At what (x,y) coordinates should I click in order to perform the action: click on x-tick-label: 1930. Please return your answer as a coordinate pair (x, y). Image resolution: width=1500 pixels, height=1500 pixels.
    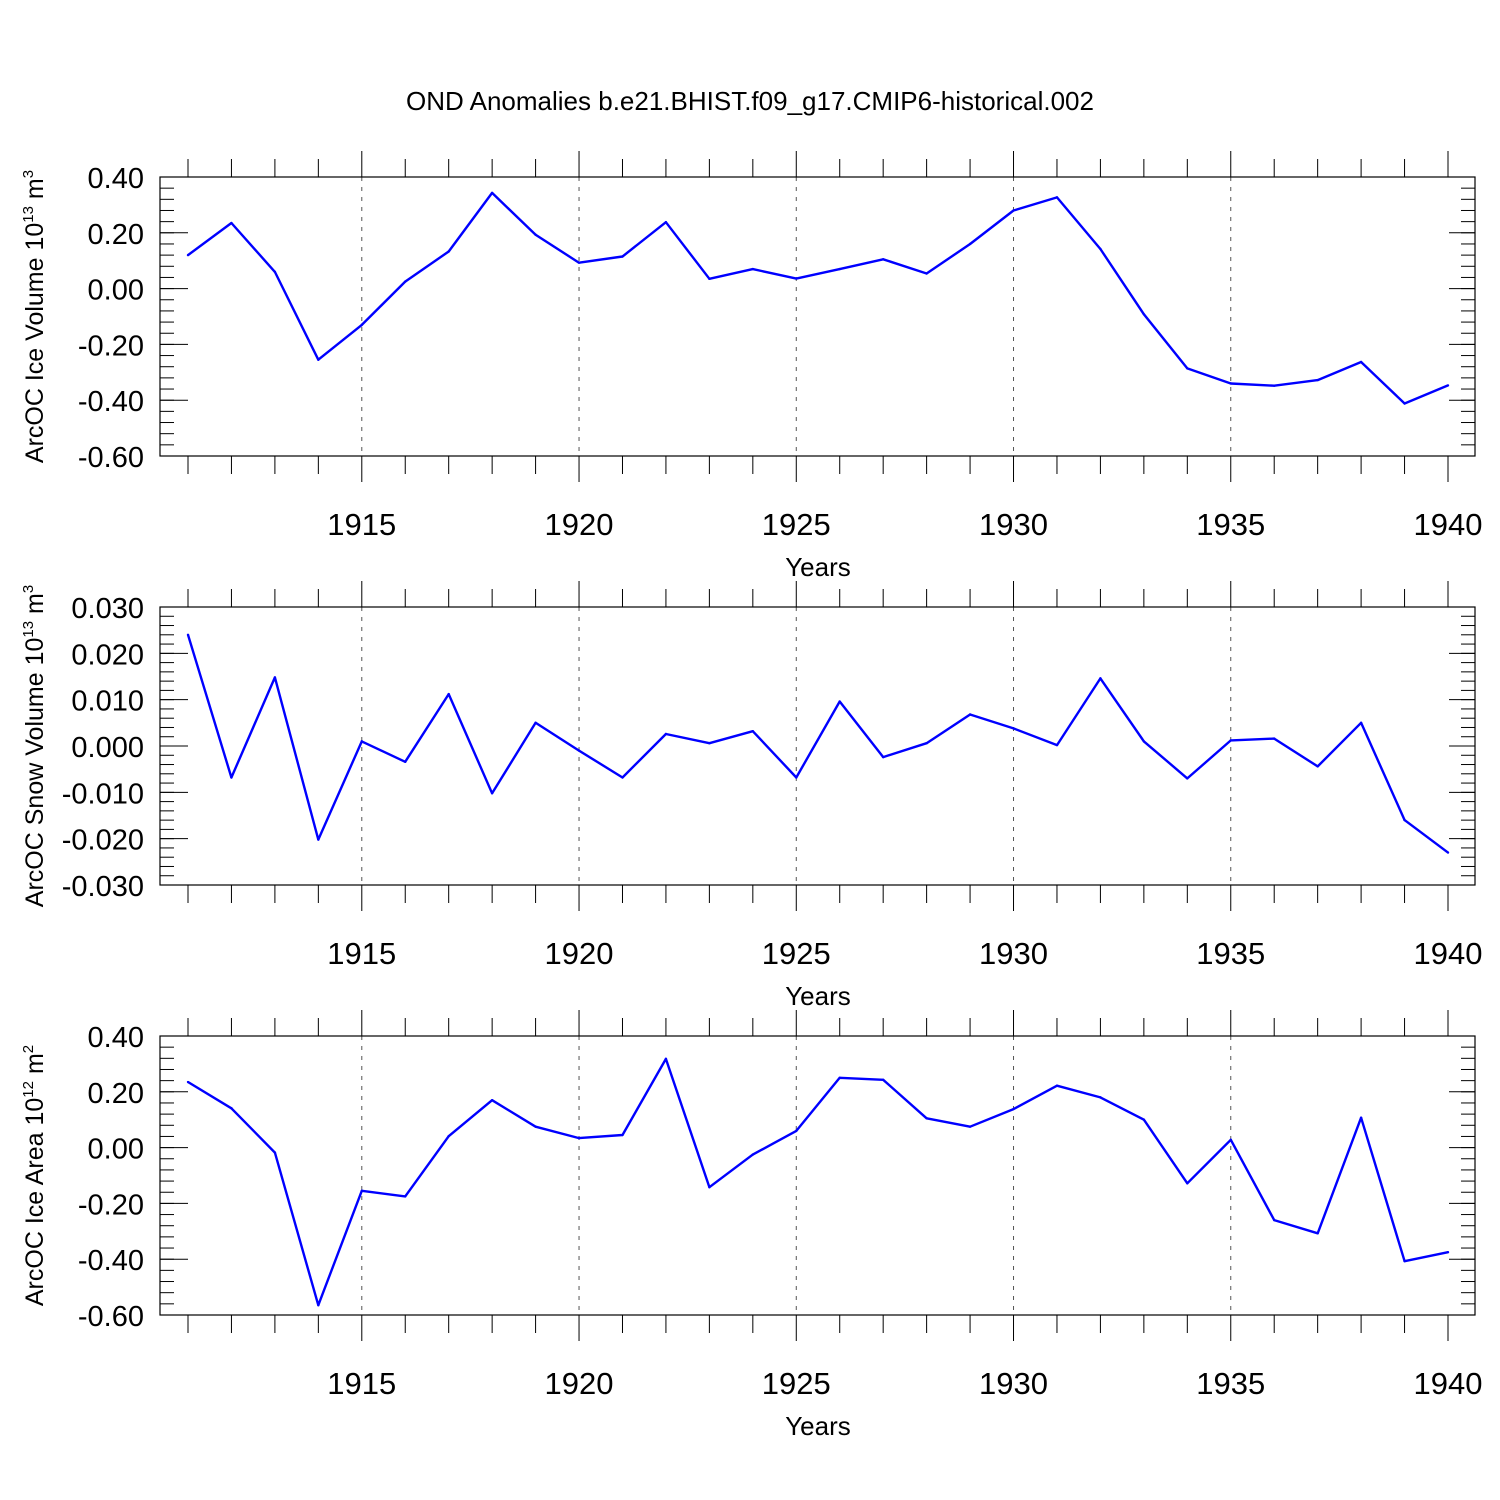
    Looking at the image, I should click on (1013, 524).